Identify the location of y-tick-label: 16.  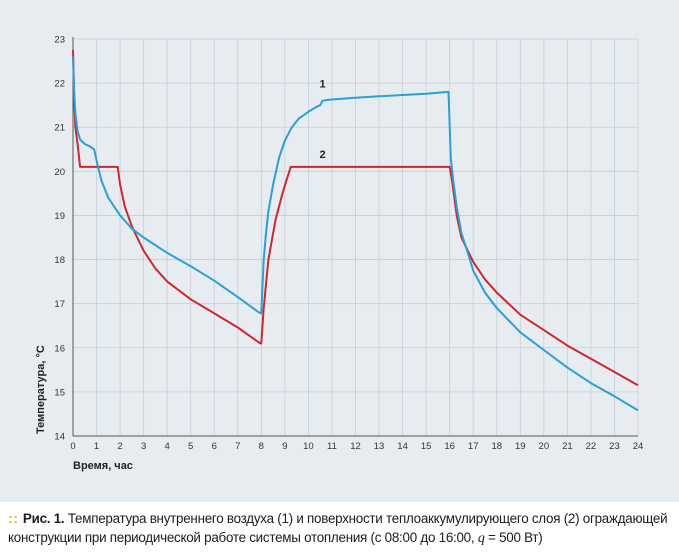
(59, 348).